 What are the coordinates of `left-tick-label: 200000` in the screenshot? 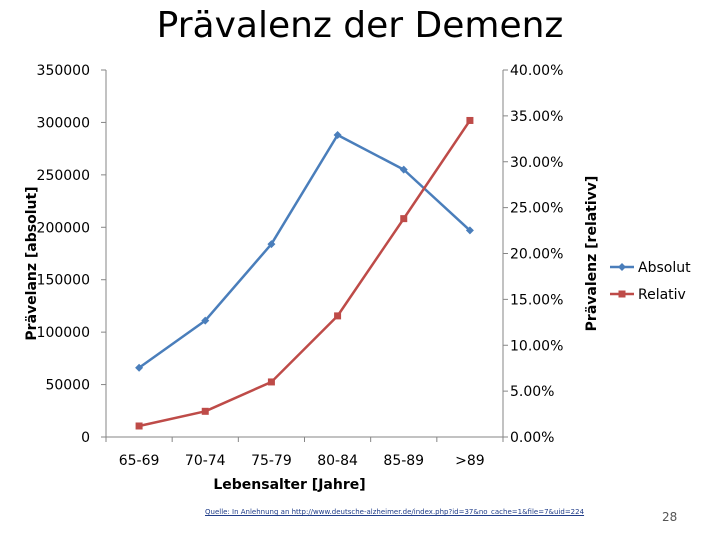 It's located at (63, 228).